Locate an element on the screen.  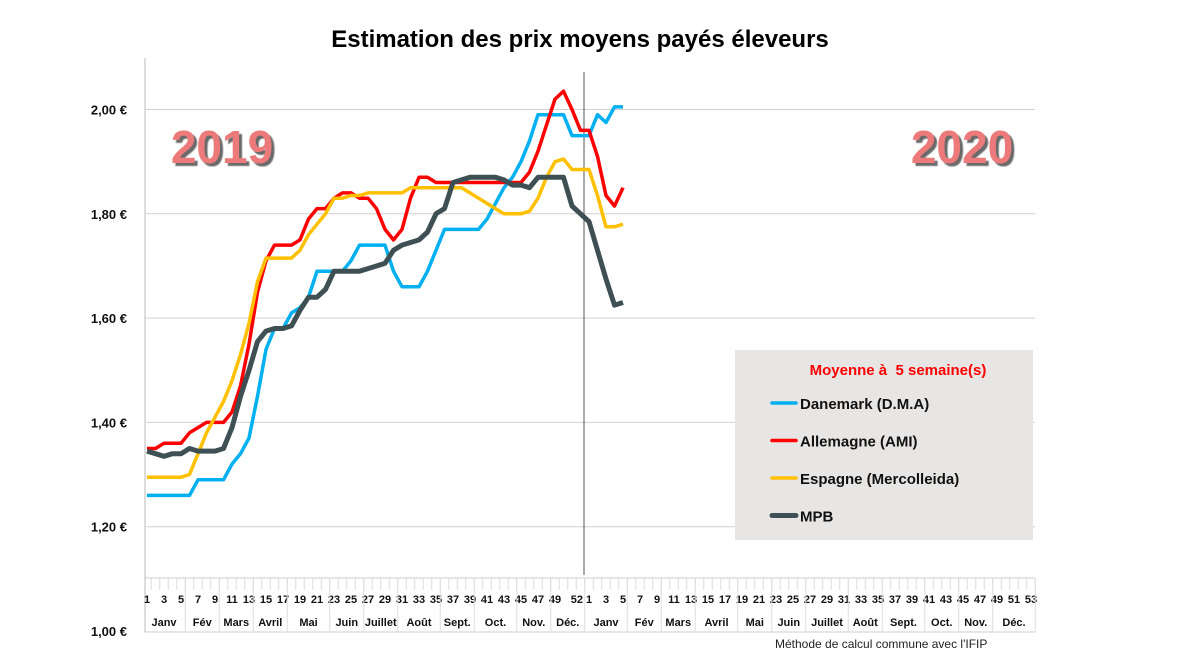
week-label: 52 is located at coordinates (577, 600).